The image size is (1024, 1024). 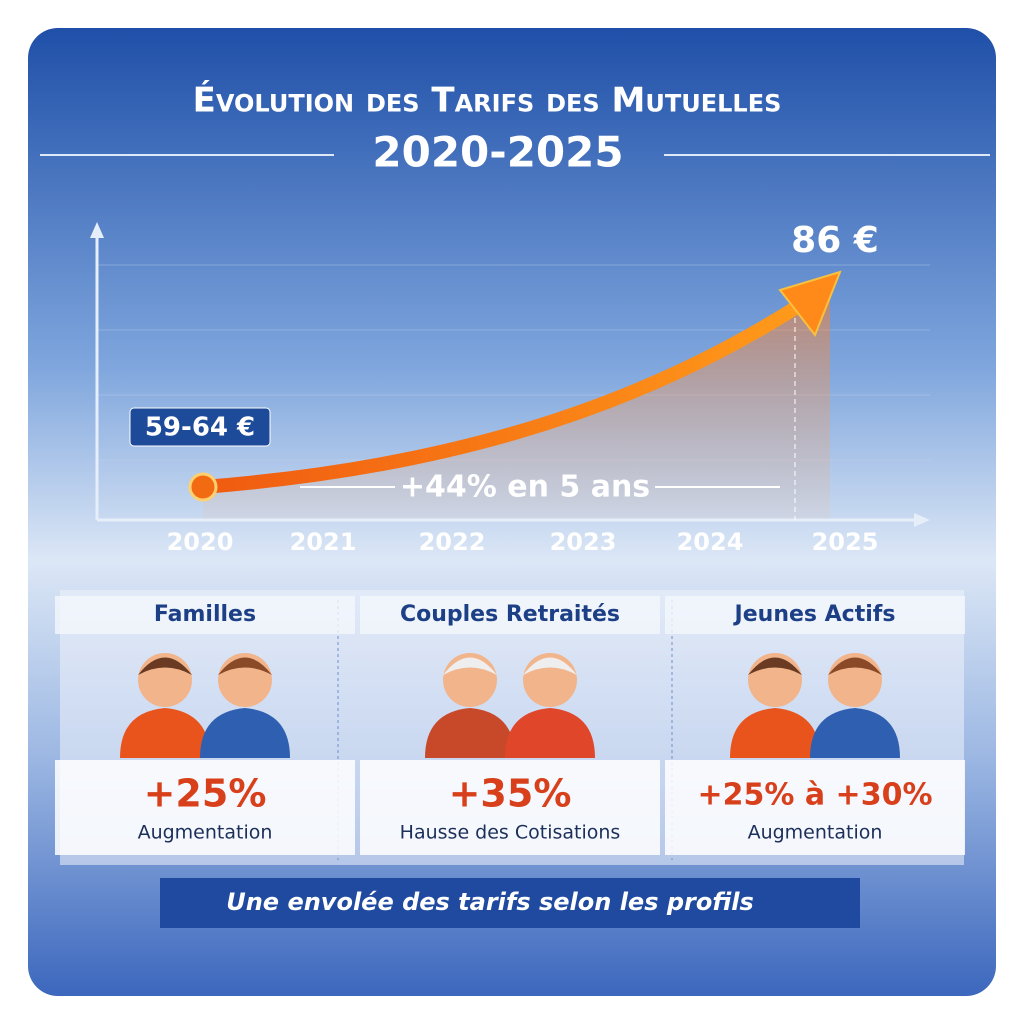 What do you see at coordinates (835, 240) in the screenshot?
I see `end-value: 86 €` at bounding box center [835, 240].